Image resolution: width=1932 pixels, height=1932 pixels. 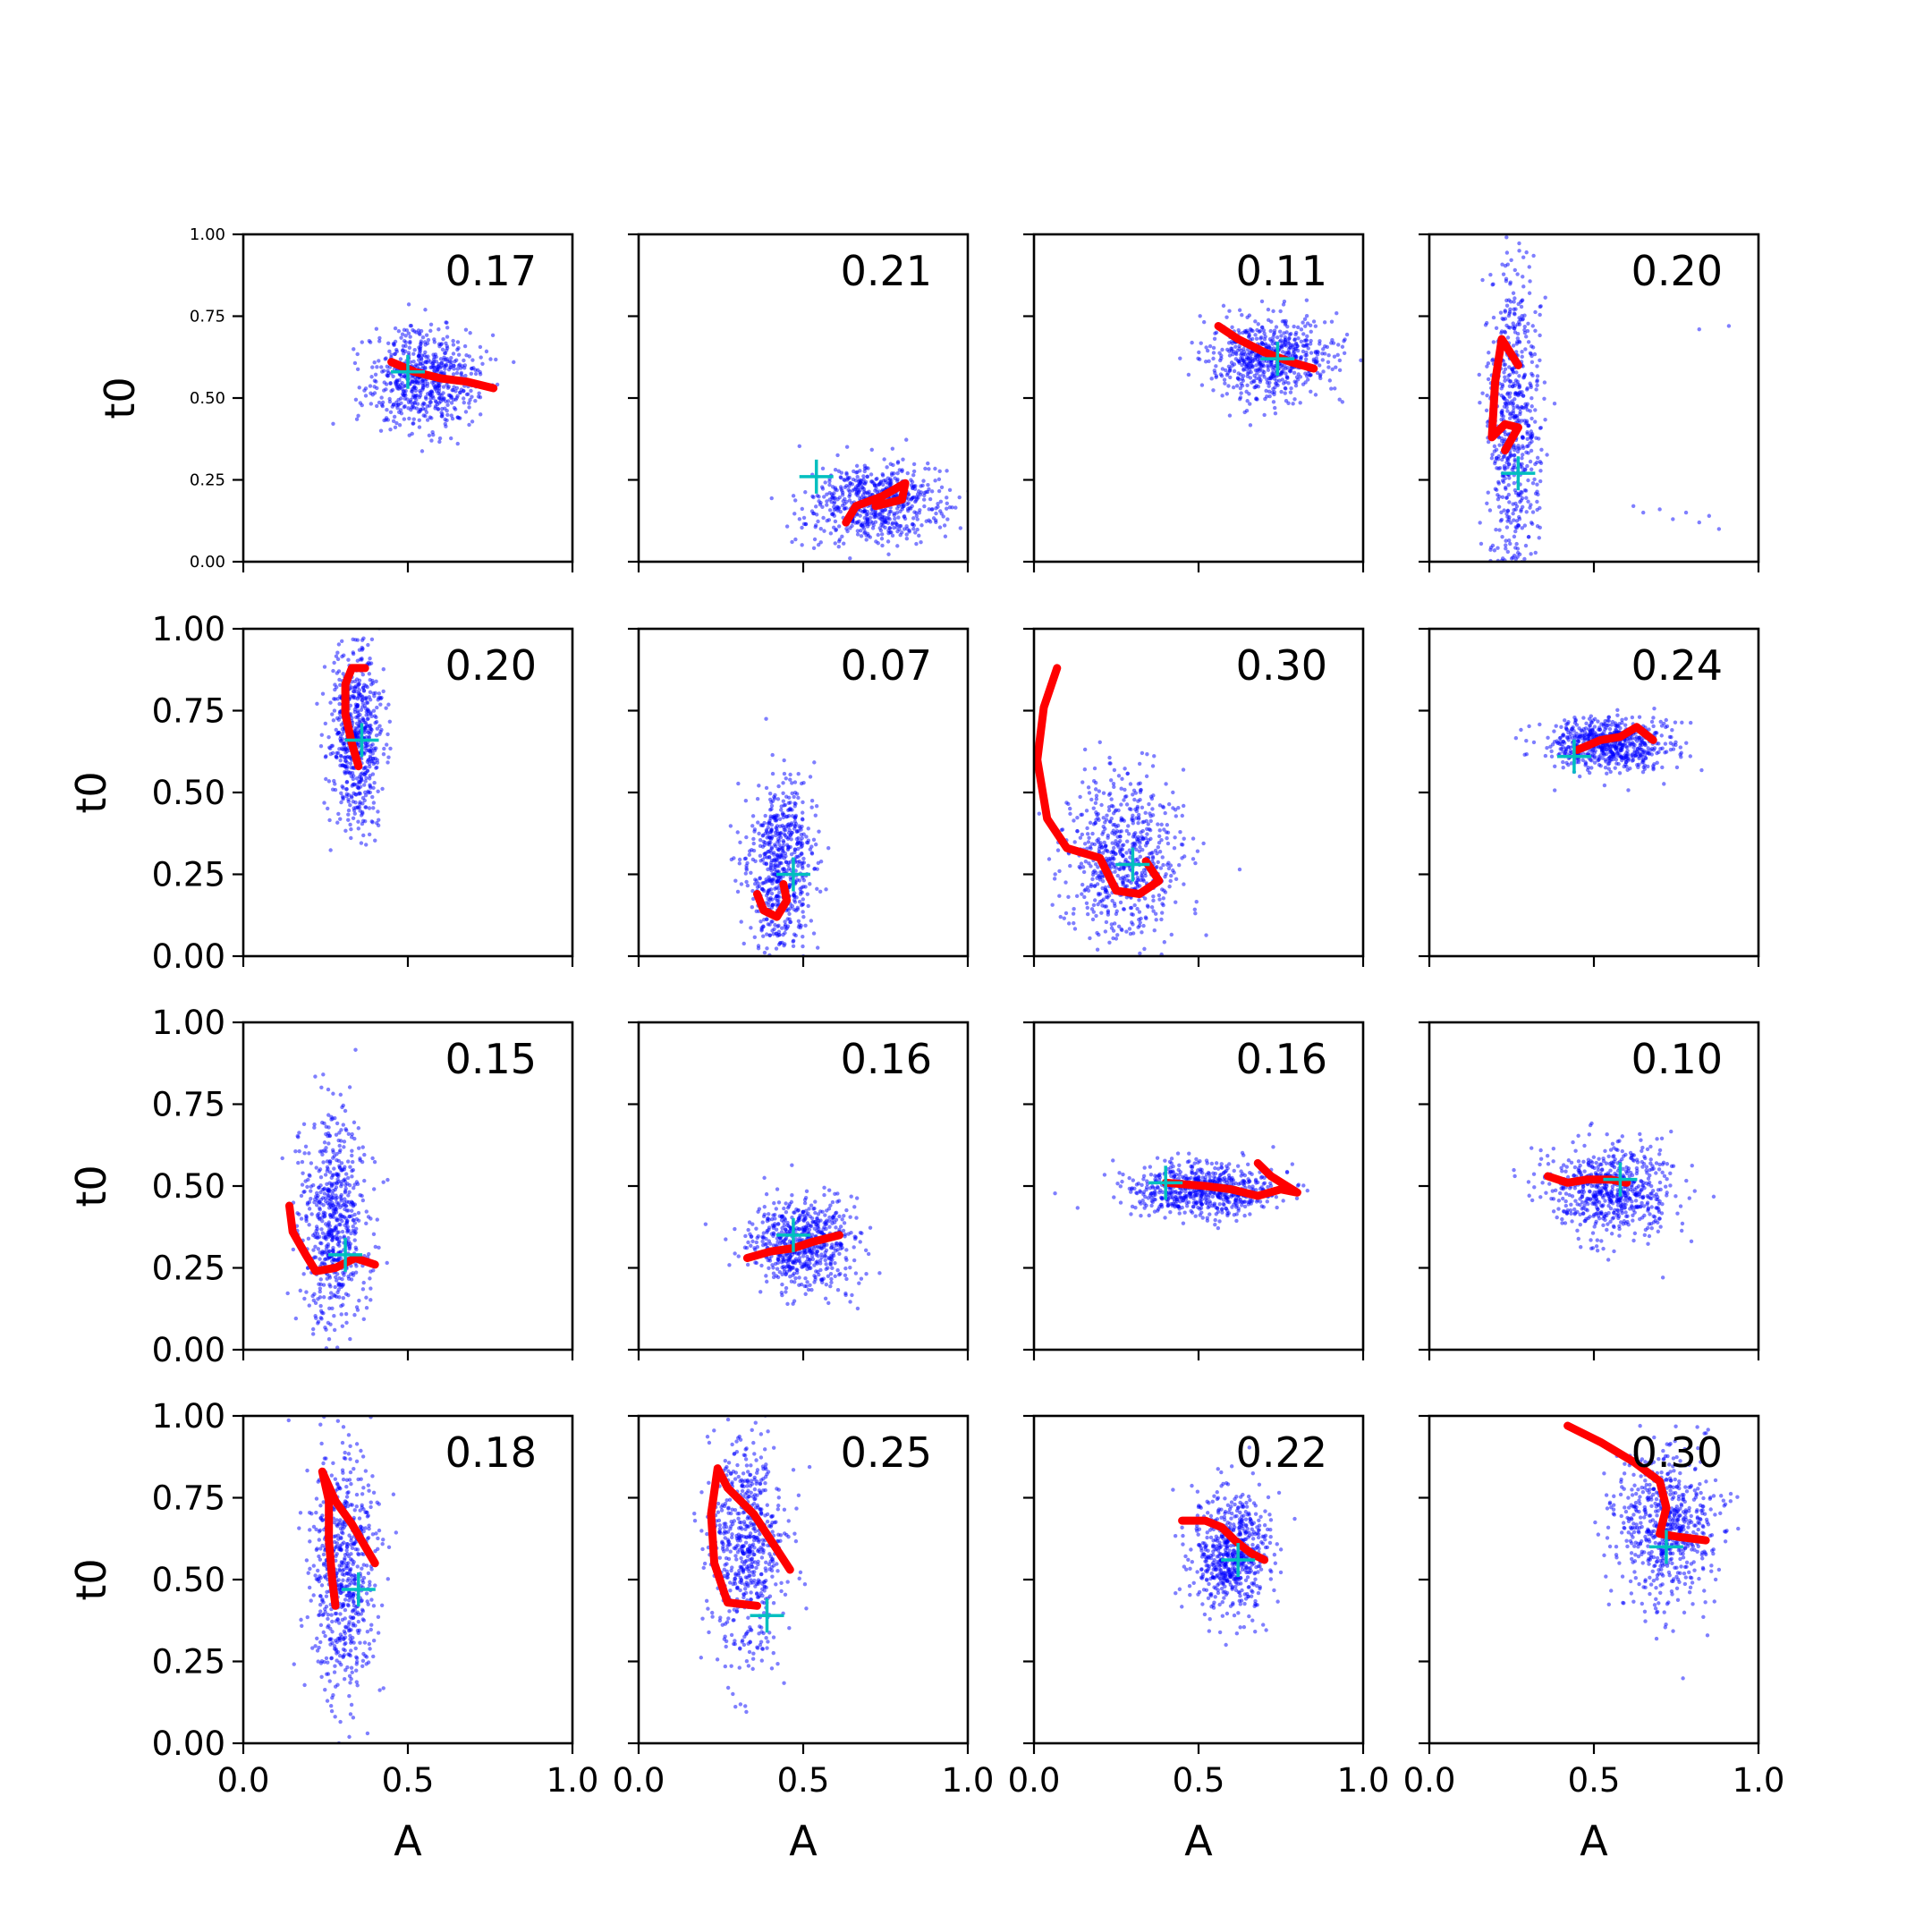 I want to click on y-tick-label: 0.75, so click(x=188, y=711).